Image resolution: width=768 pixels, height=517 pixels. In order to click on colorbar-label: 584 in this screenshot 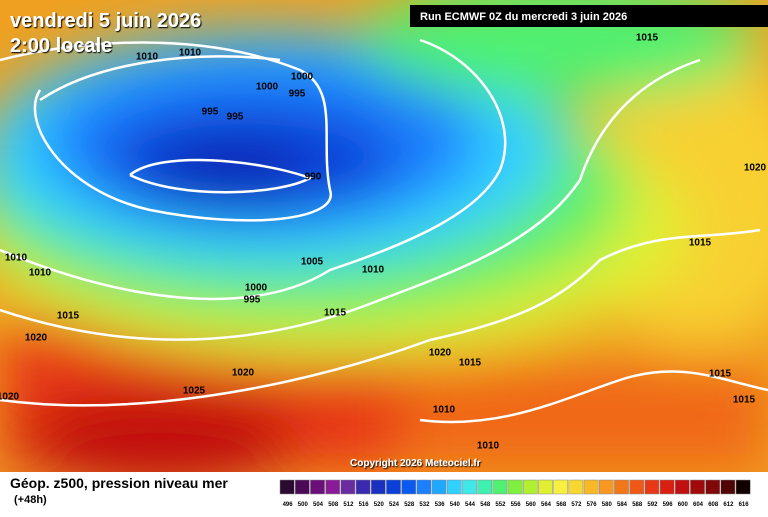, I will do `click(622, 505)`.